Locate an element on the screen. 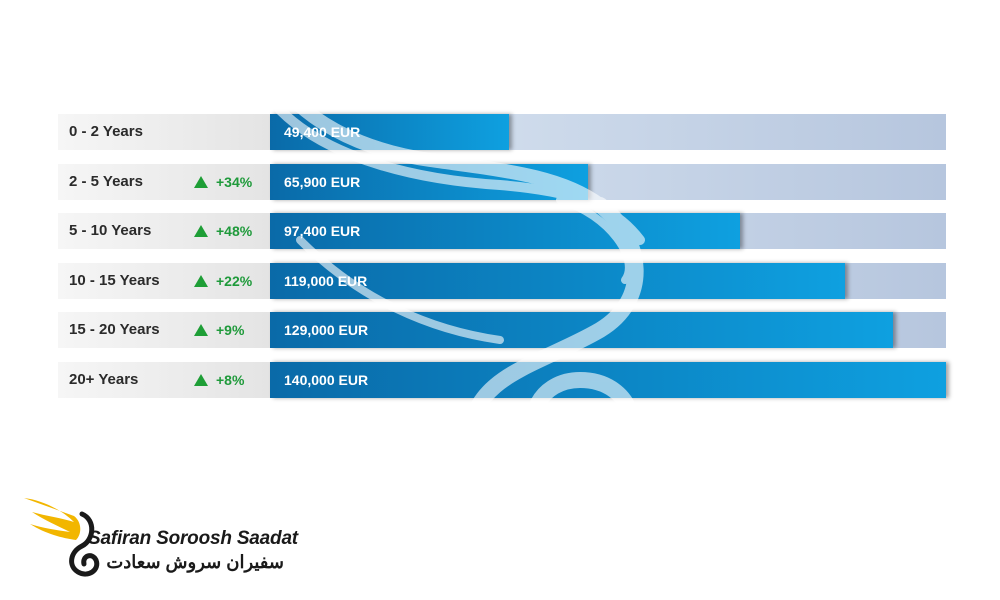 This screenshot has height=600, width=1000. bar-value-label: 65,900 EUR is located at coordinates (322, 181).